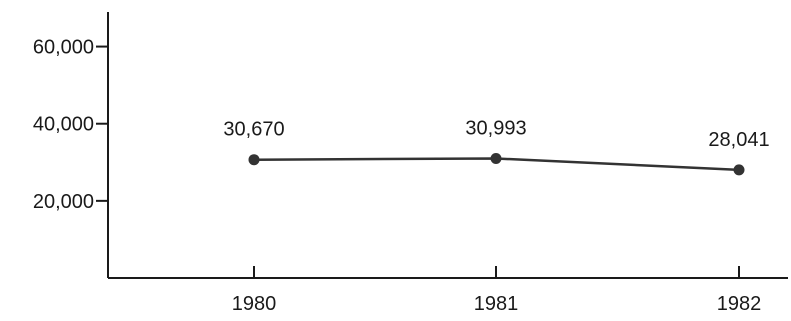  I want to click on data-label: 28,041, so click(738, 140).